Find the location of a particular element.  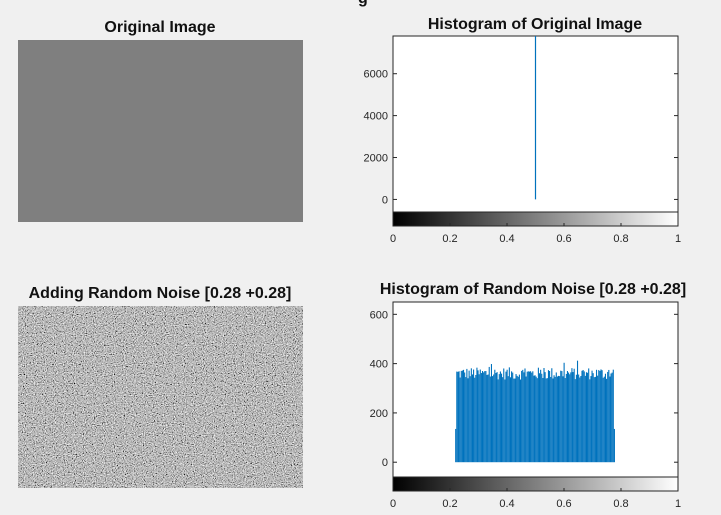

y-tick-label: 200 is located at coordinates (379, 414).